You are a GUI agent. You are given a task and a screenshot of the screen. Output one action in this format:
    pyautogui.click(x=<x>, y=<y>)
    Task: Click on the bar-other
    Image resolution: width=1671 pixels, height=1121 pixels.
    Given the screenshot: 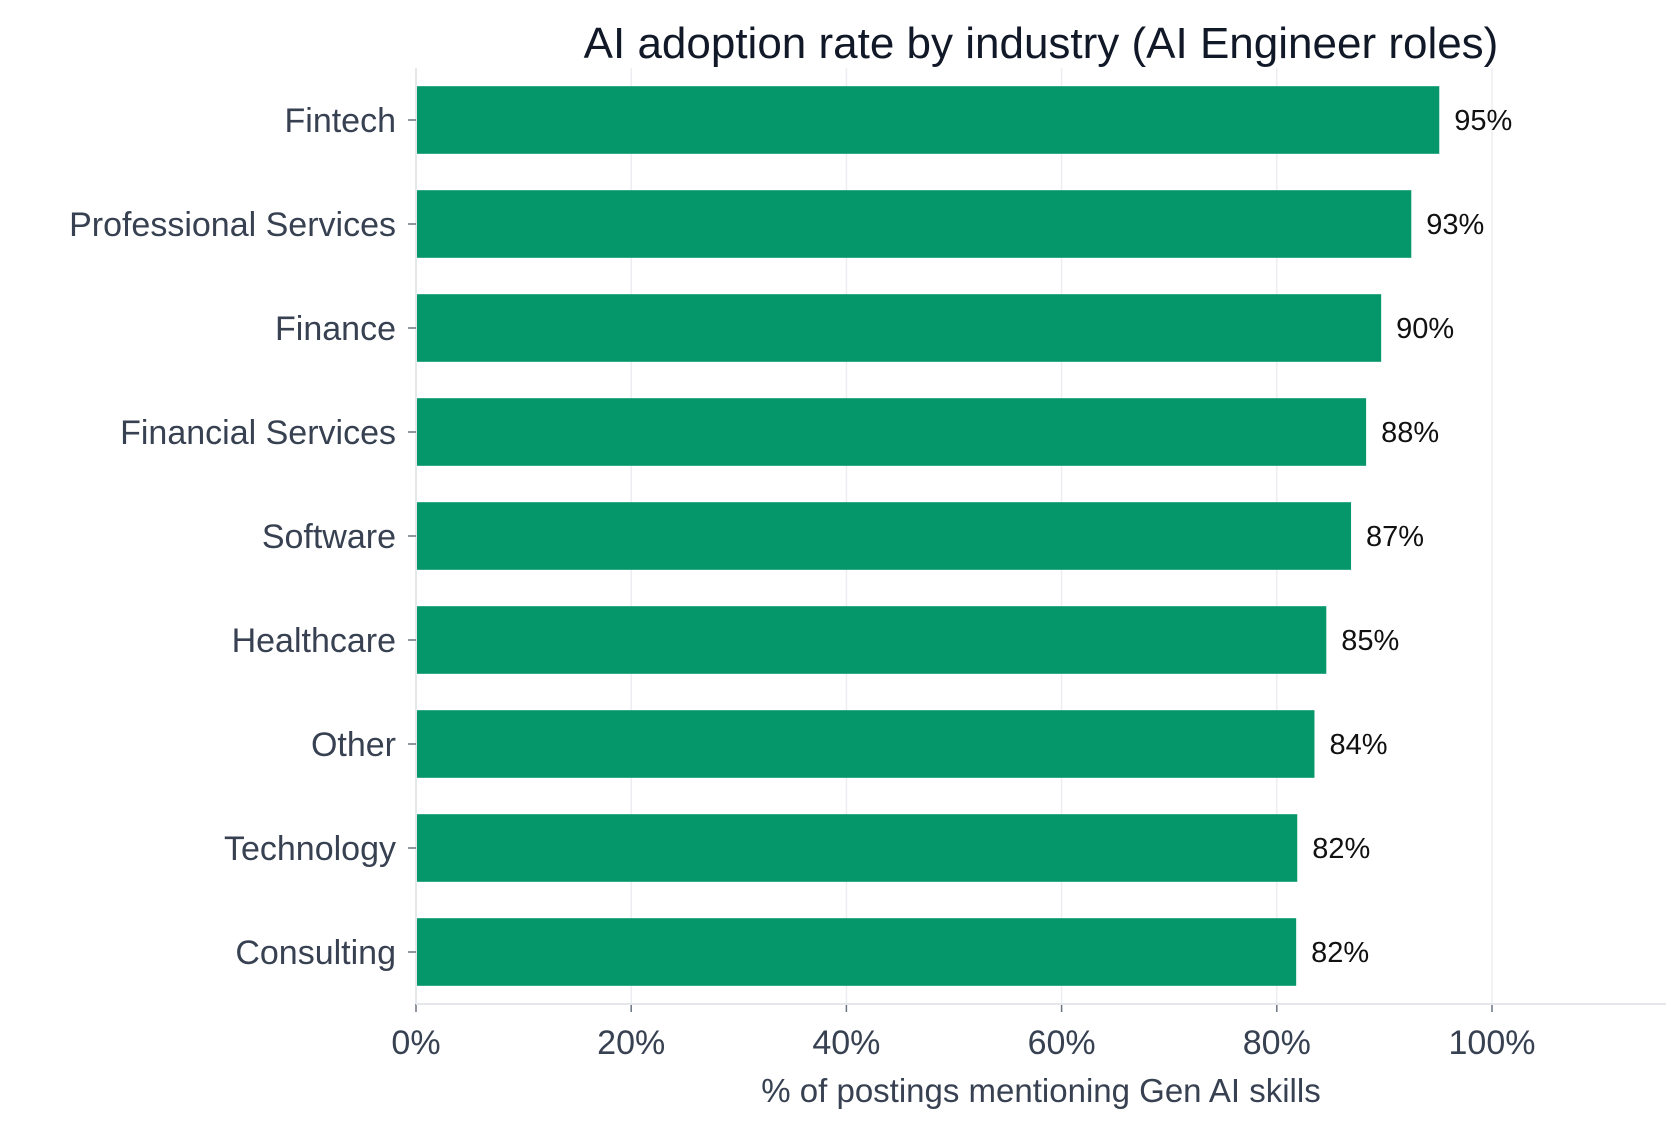 What is the action you would take?
    pyautogui.click(x=866, y=744)
    